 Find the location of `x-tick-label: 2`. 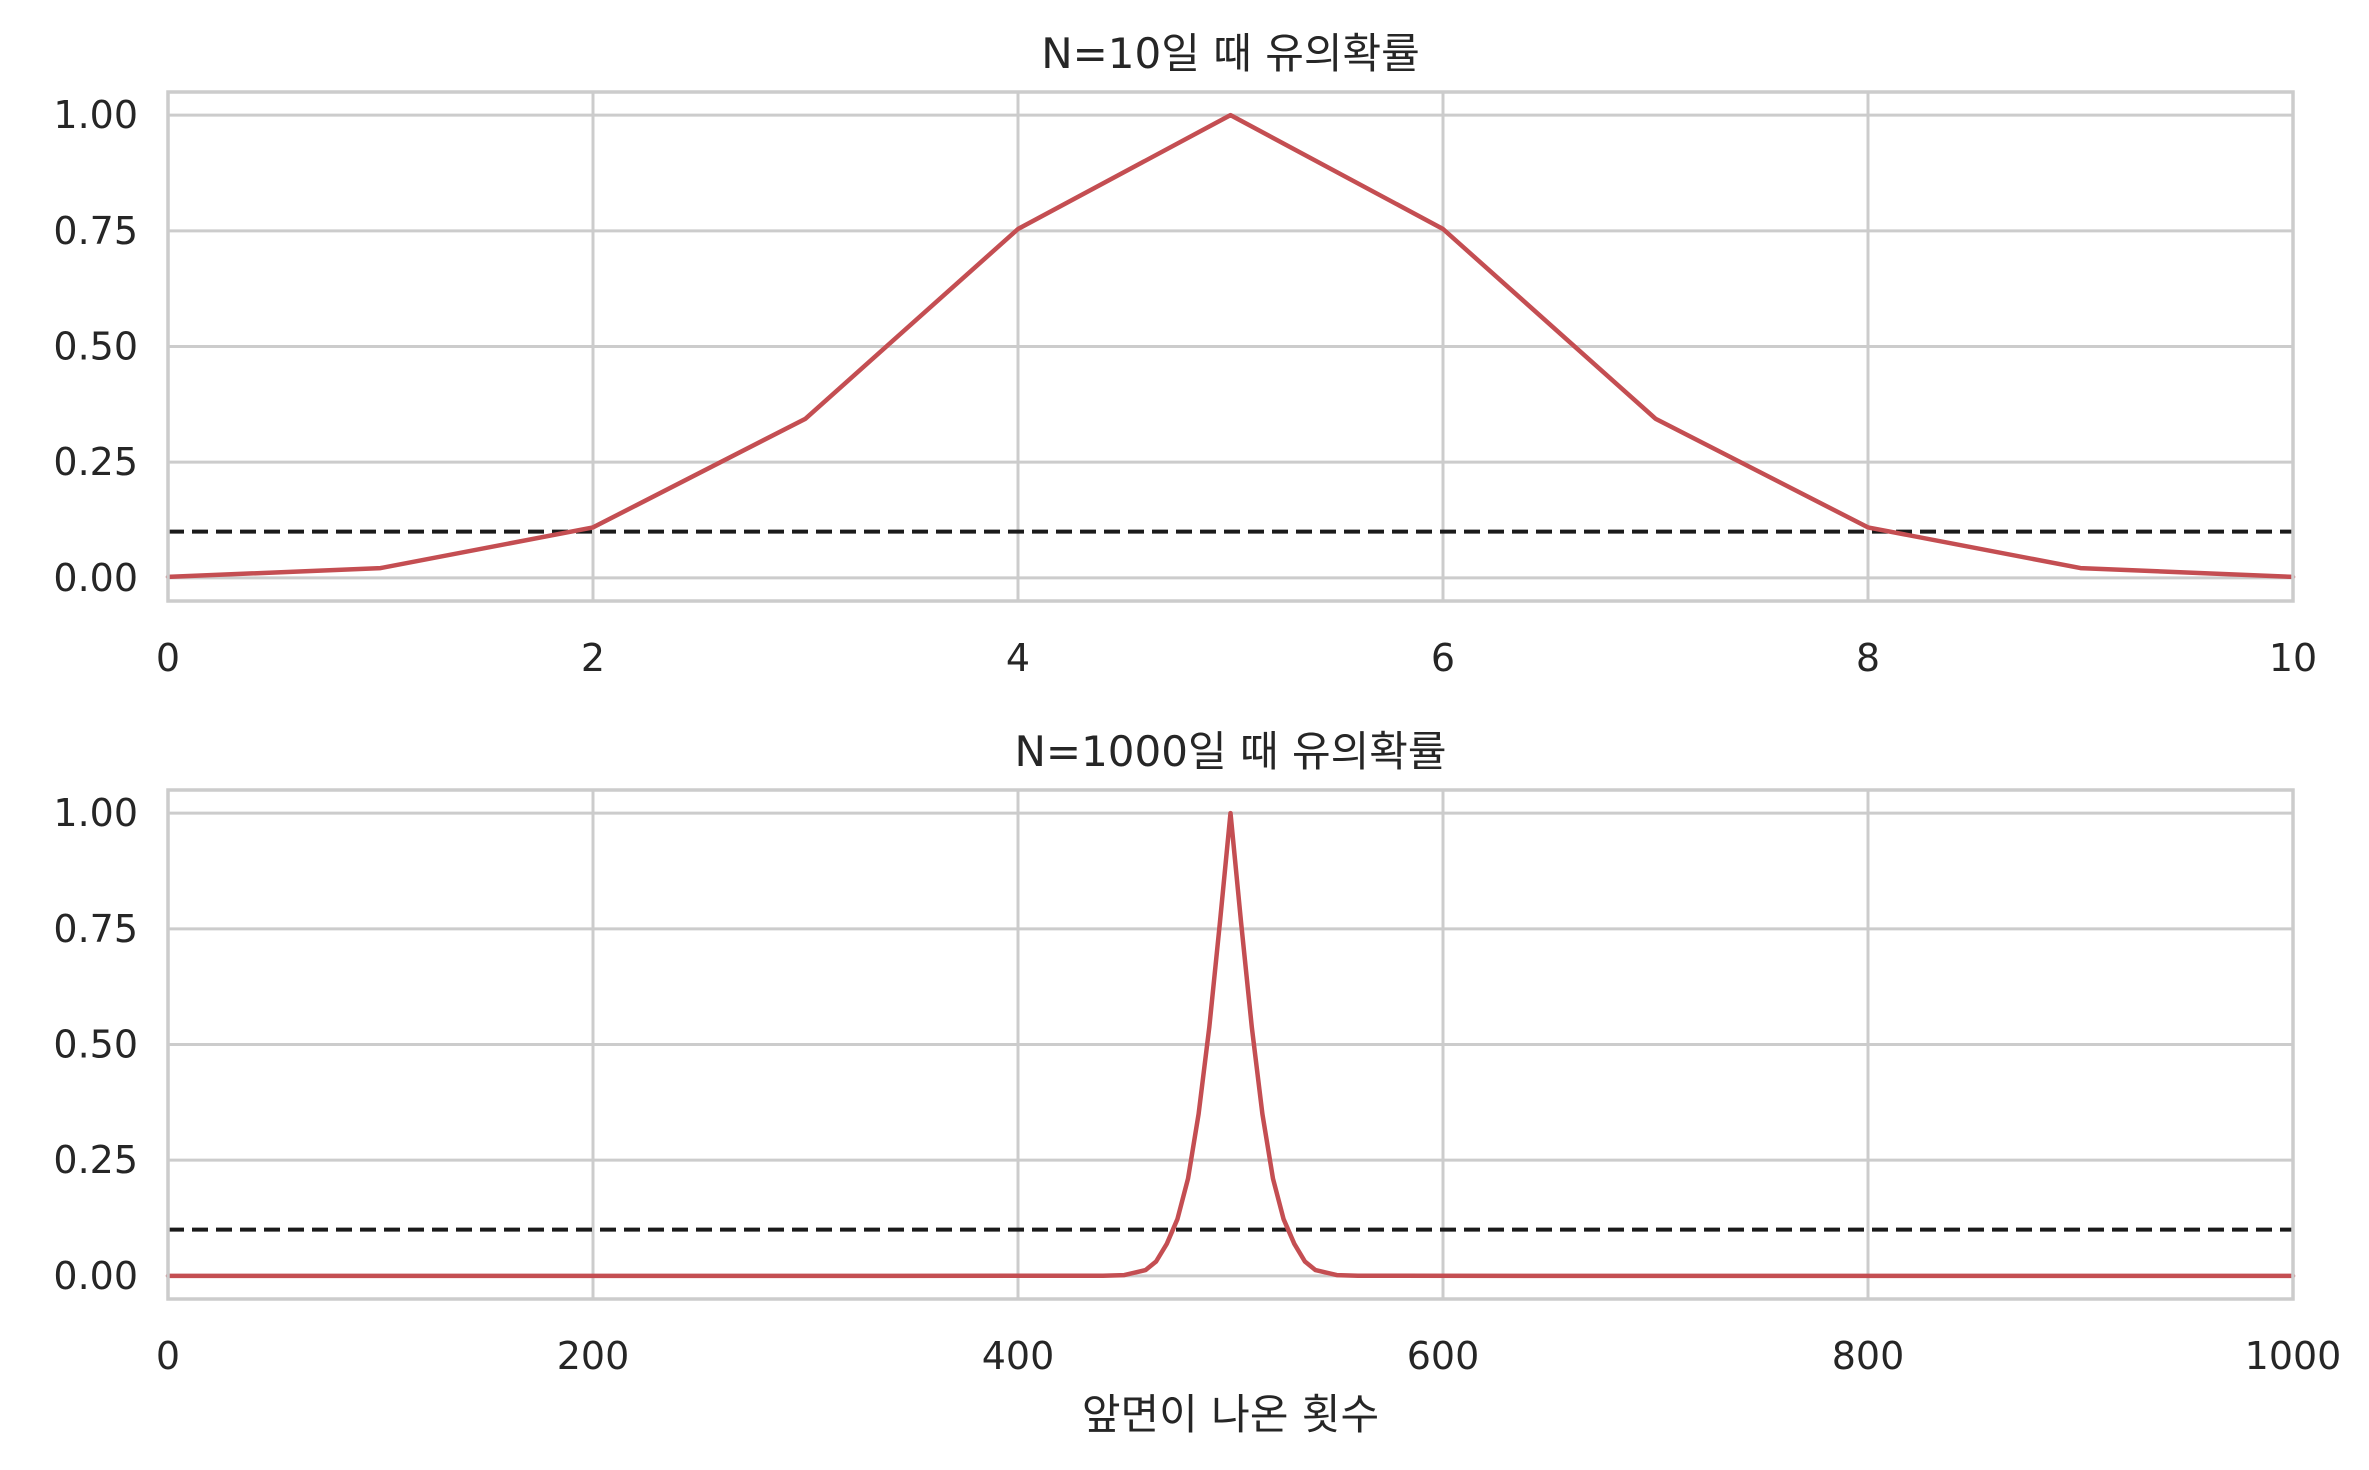

x-tick-label: 2 is located at coordinates (593, 658).